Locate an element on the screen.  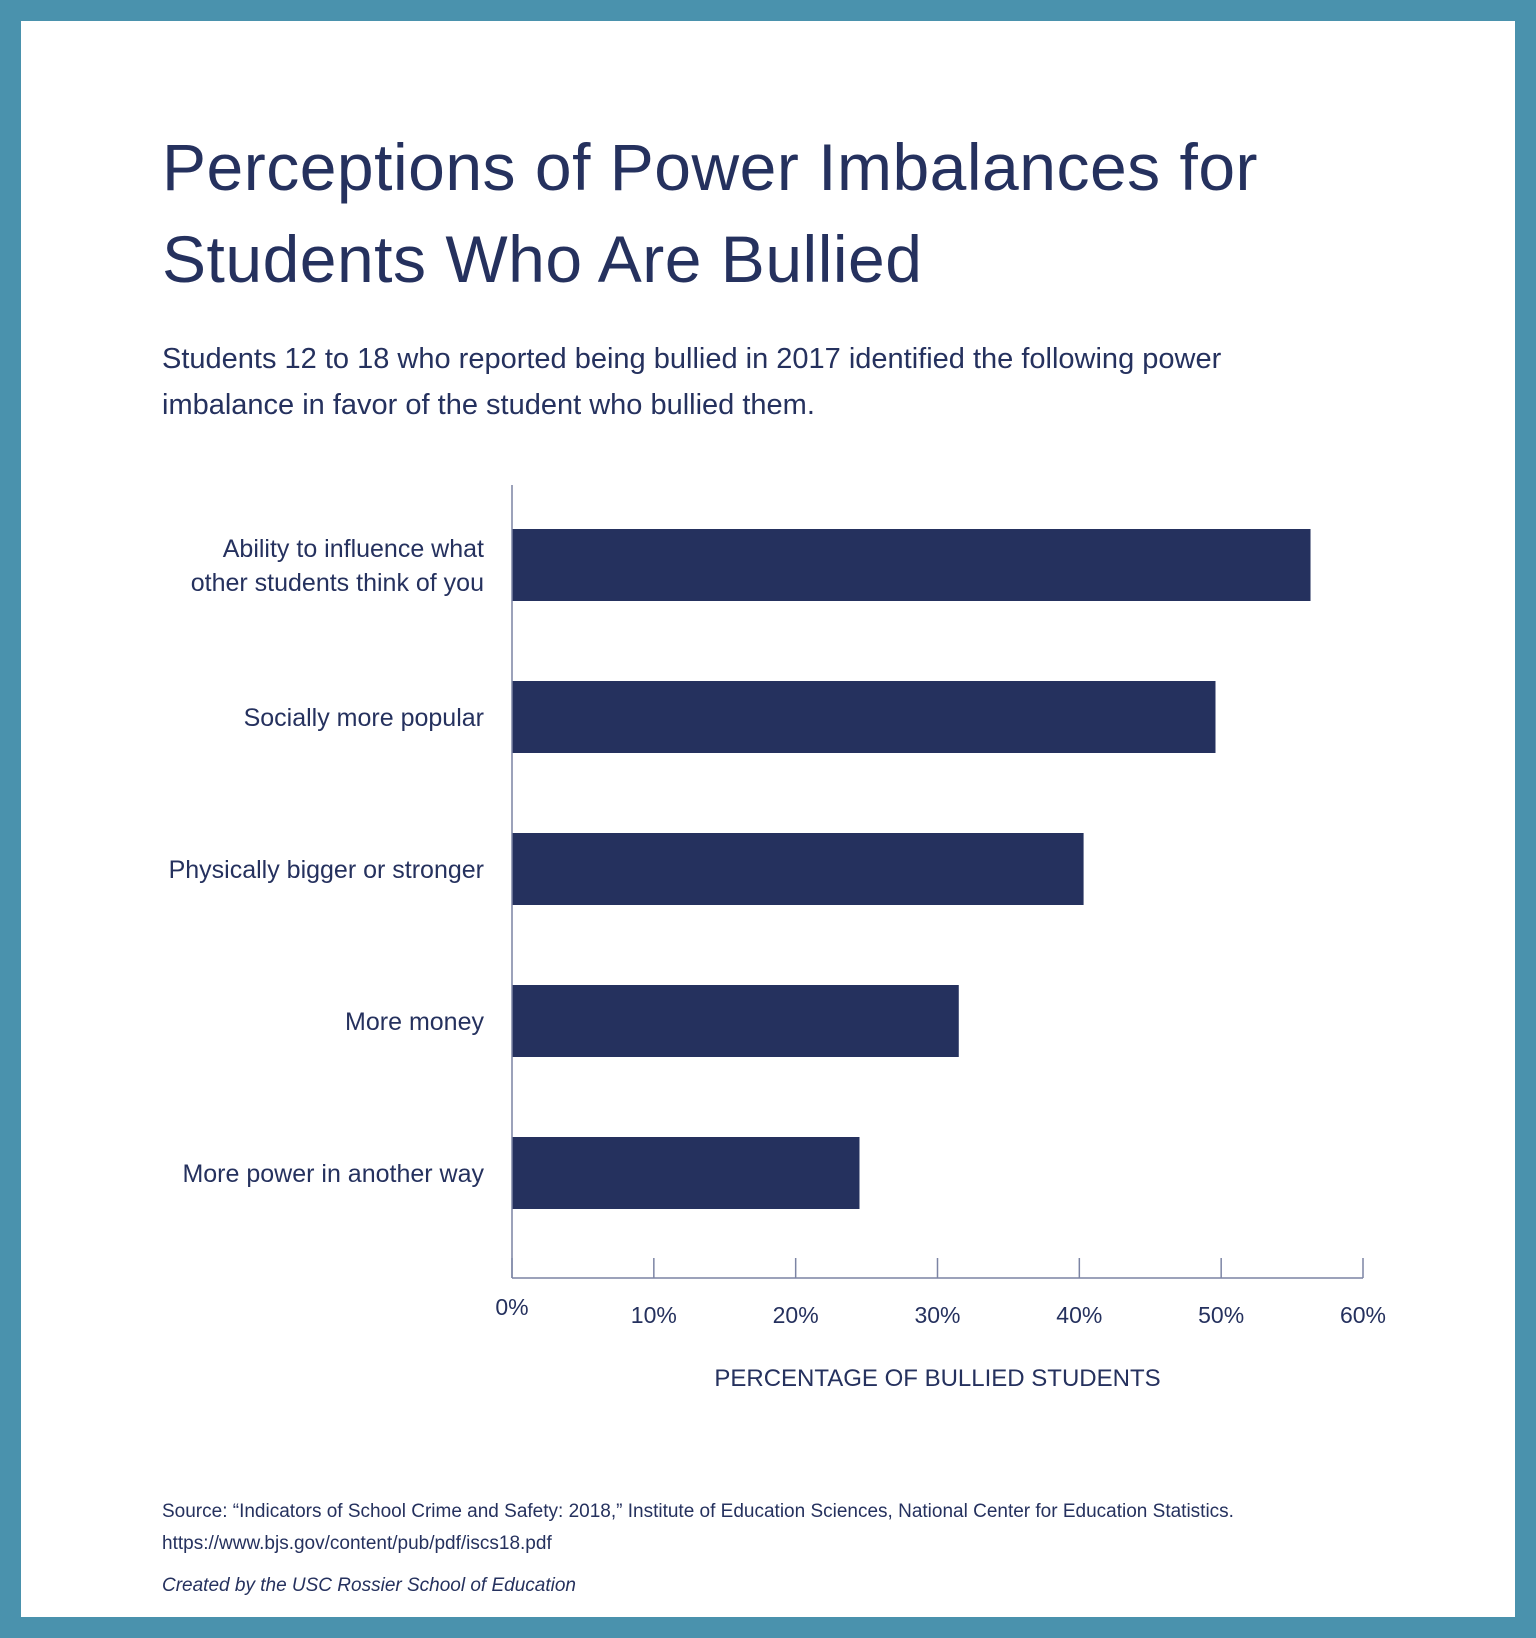
category-label-line: other students think of you is located at coordinates (337, 583).